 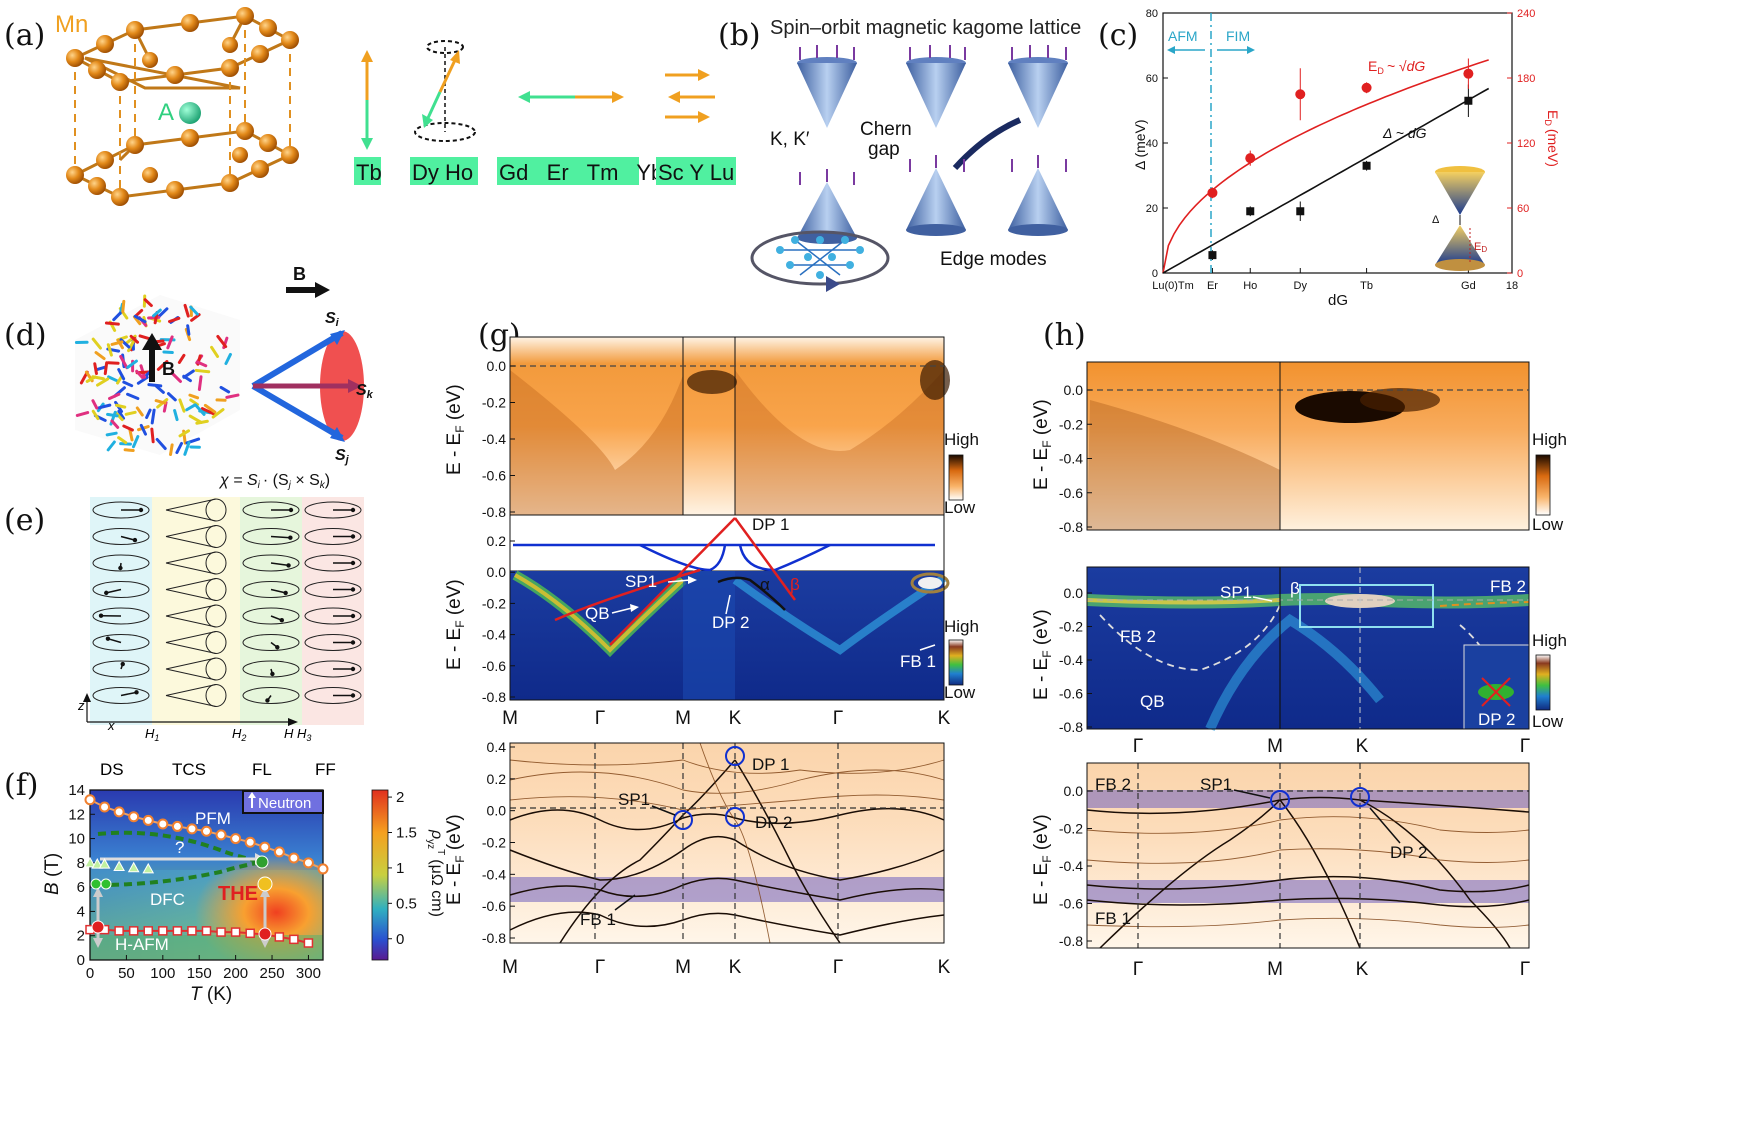 I want to click on g-dp1: DP 1, so click(x=771, y=524).